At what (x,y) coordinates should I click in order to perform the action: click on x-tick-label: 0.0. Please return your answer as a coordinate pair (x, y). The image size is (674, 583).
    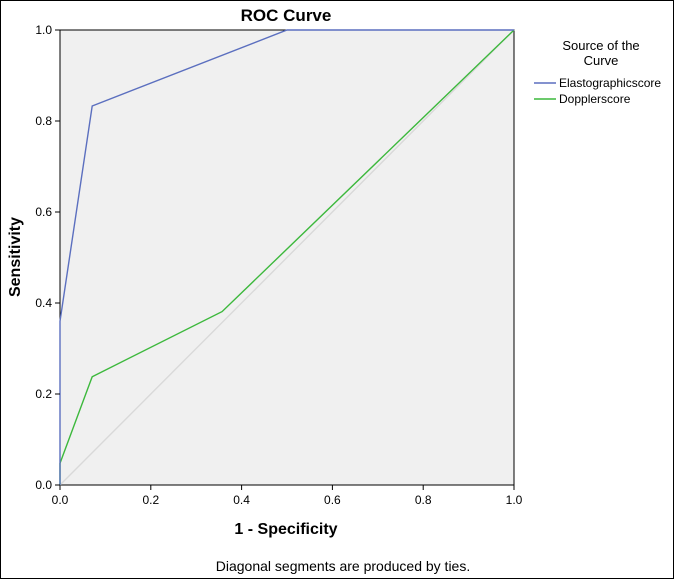
    Looking at the image, I should click on (60, 500).